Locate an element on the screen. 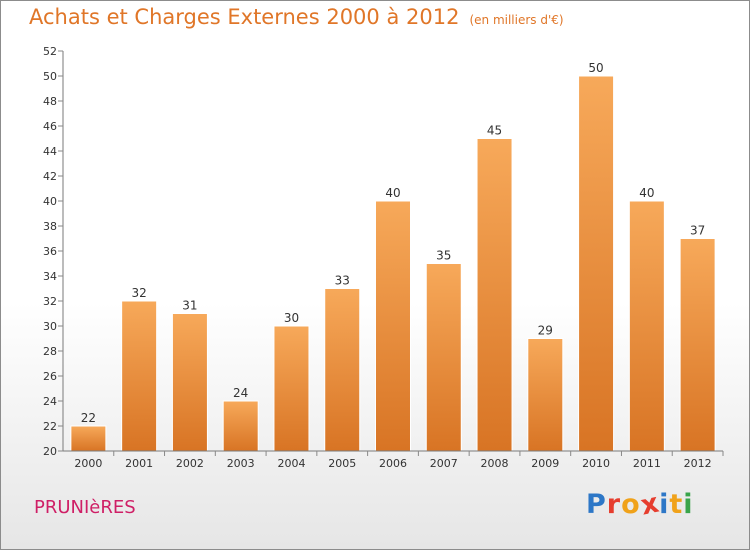  y-tick-label: 42 is located at coordinates (50, 176).